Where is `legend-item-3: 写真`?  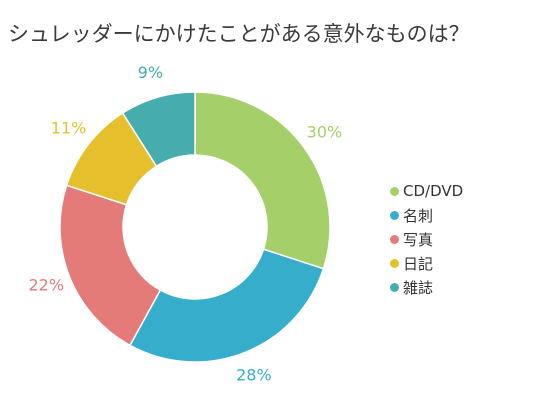
legend-item-3: 写真 is located at coordinates (426, 239).